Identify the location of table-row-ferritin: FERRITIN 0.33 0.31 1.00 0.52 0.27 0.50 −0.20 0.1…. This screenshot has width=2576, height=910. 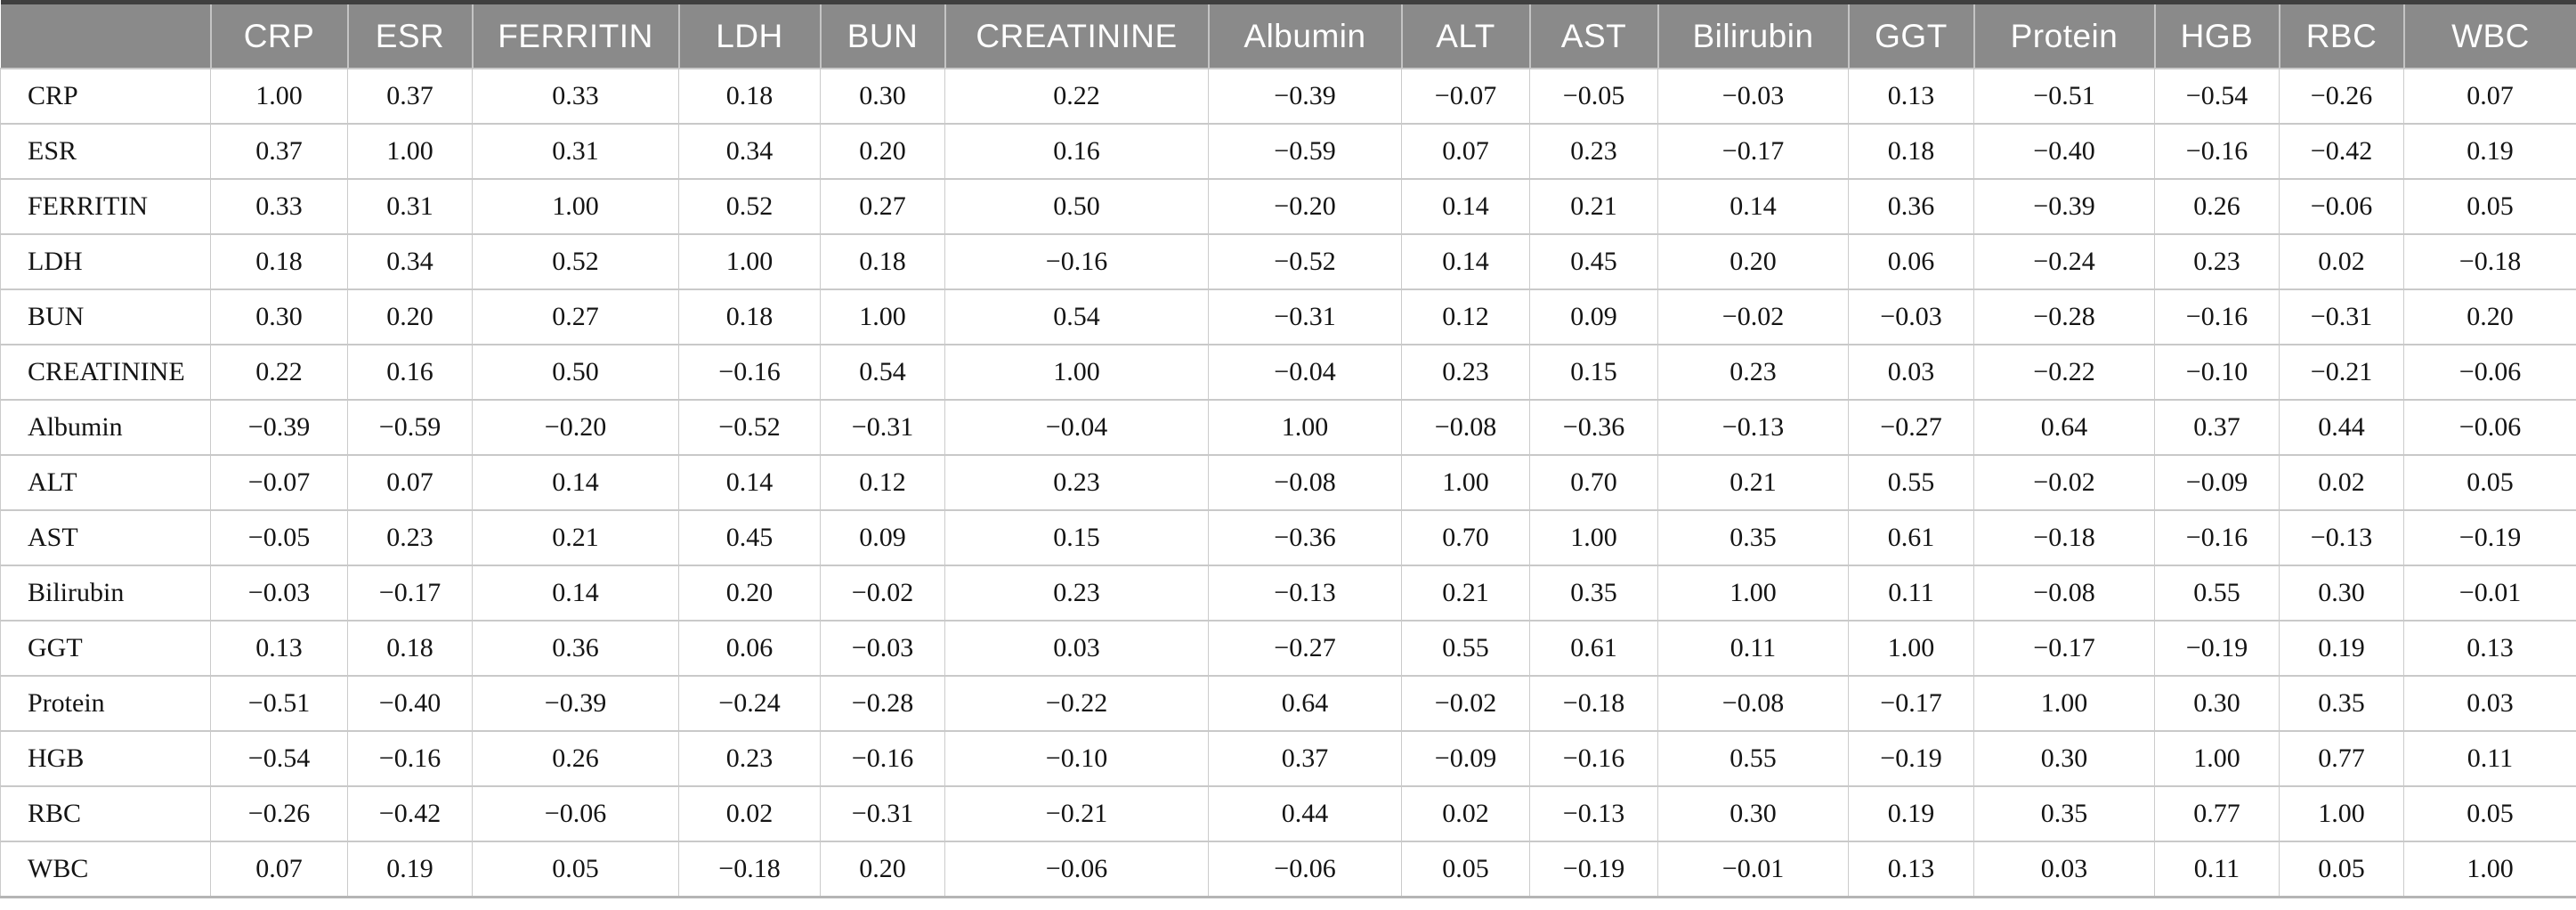
(1288, 206).